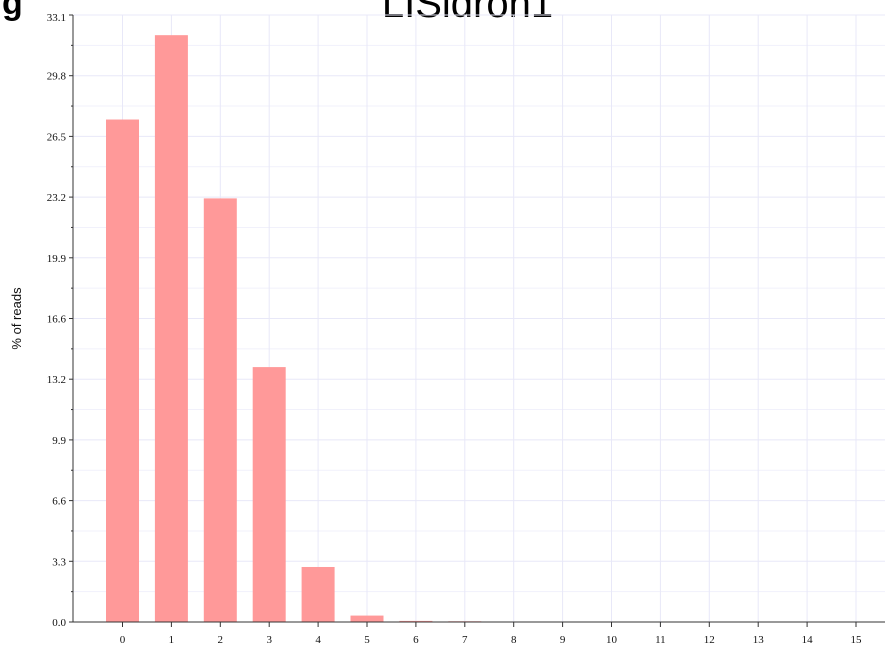  I want to click on chart-title: LISidron1, so click(467, 13).